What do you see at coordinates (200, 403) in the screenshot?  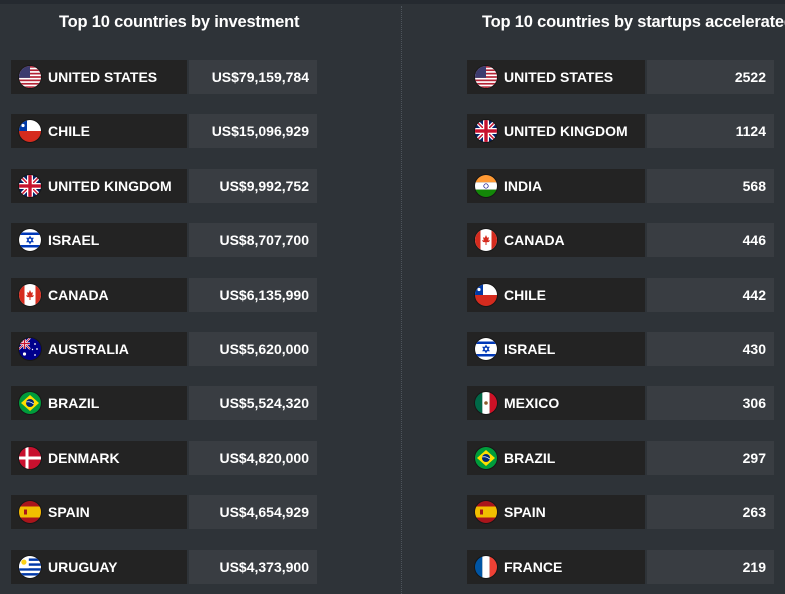 I see `table-row: BRAZIL US$5,524,320` at bounding box center [200, 403].